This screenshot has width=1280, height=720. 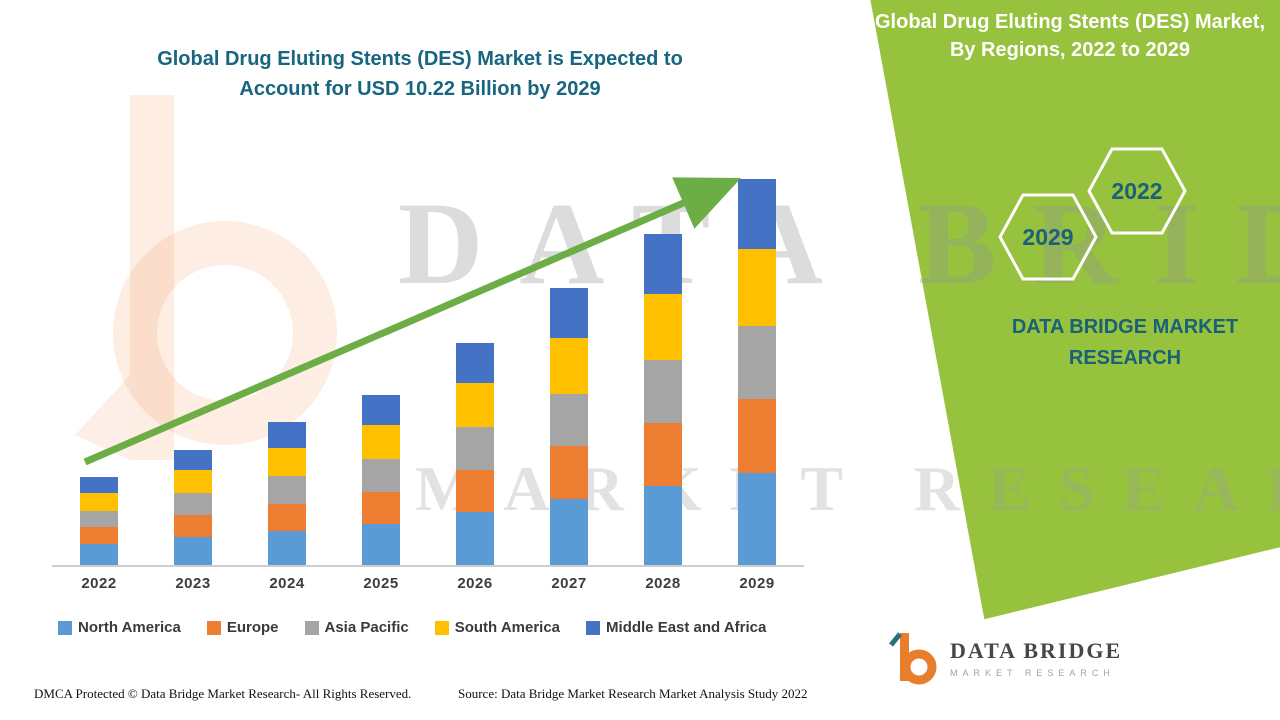 I want to click on x-axis-label-2024: 2024, so click(x=287, y=583).